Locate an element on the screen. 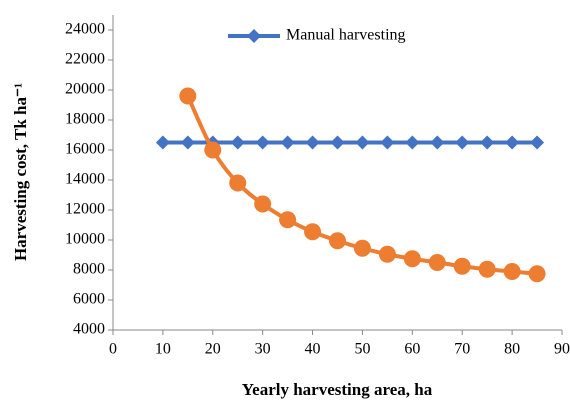  y-tick-label: 18000 is located at coordinates (85, 119).